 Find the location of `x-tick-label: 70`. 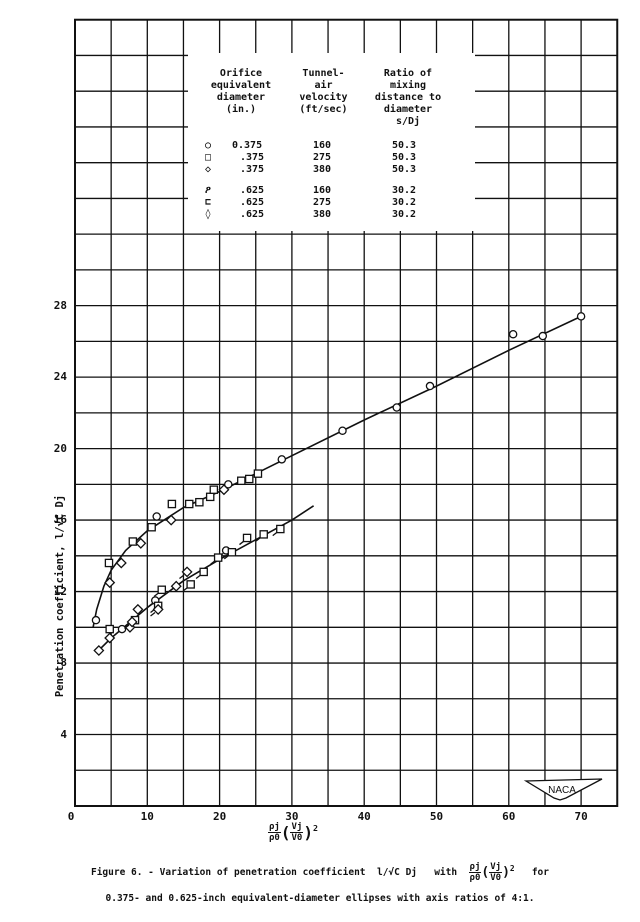

x-tick-label: 70 is located at coordinates (581, 816).